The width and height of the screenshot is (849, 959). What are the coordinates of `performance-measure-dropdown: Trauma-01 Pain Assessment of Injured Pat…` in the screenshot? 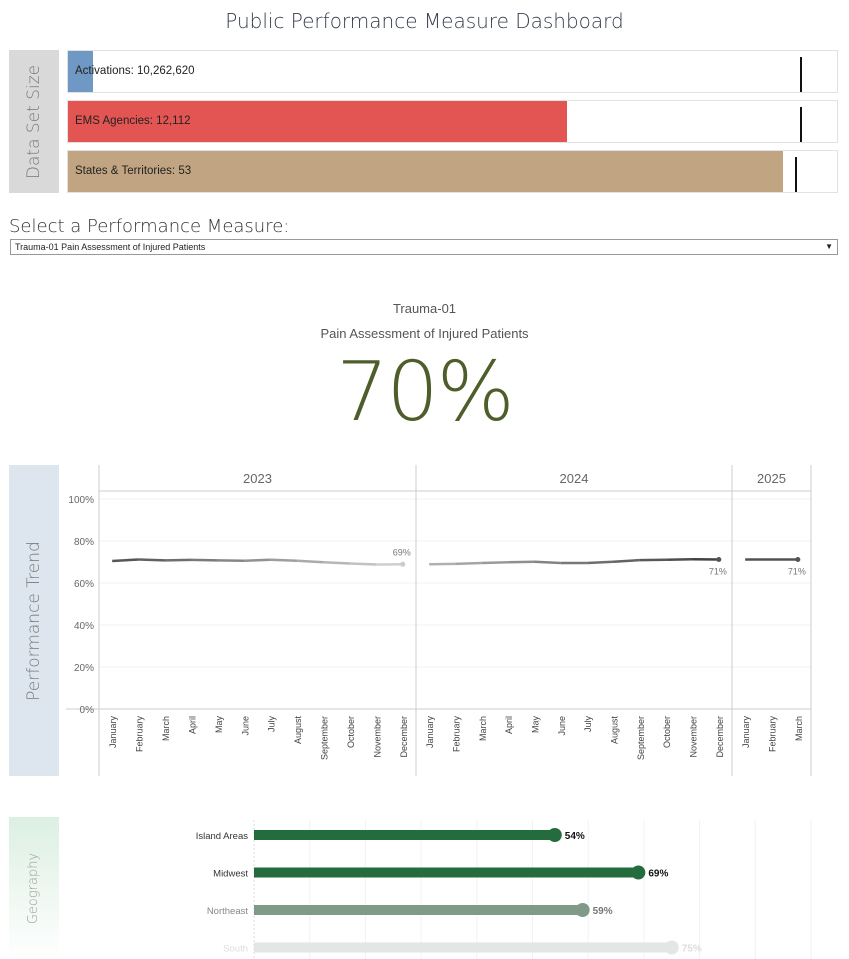 It's located at (424, 247).